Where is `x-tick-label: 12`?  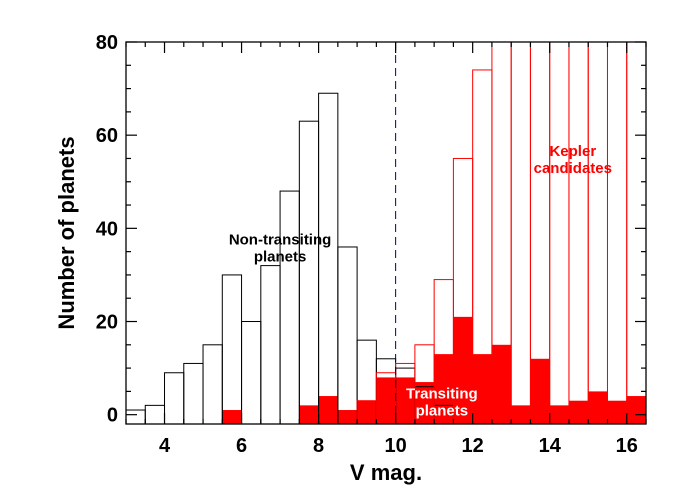 x-tick-label: 12 is located at coordinates (473, 446).